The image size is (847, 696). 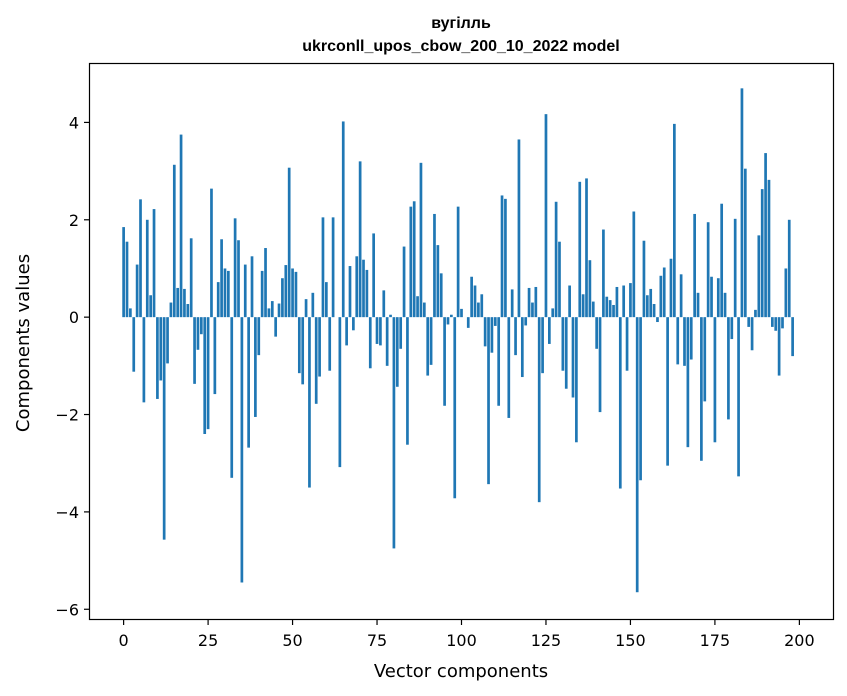 What do you see at coordinates (67, 512) in the screenshot?
I see `y-tick-label--4: −4` at bounding box center [67, 512].